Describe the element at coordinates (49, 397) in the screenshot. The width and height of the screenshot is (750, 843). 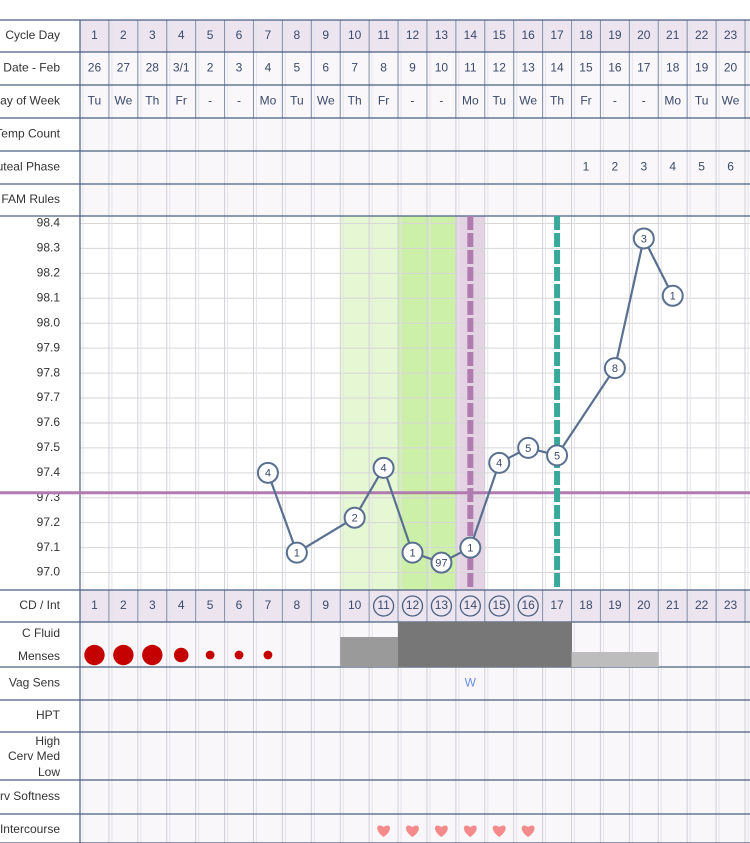
I see `y-tick-label: 97.7` at that location.